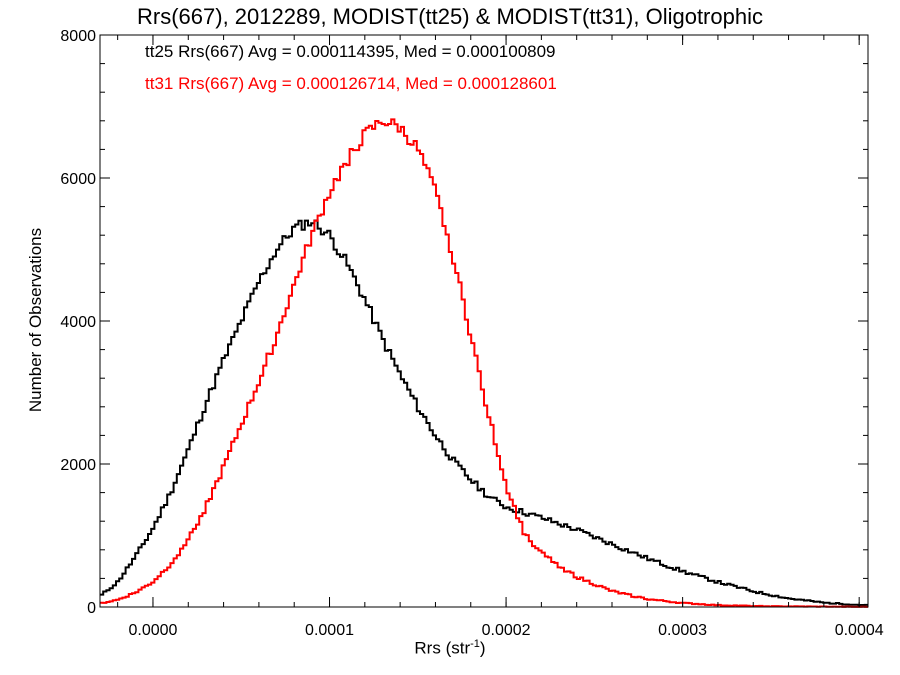  I want to click on y-tick-label: 2000, so click(78, 465).